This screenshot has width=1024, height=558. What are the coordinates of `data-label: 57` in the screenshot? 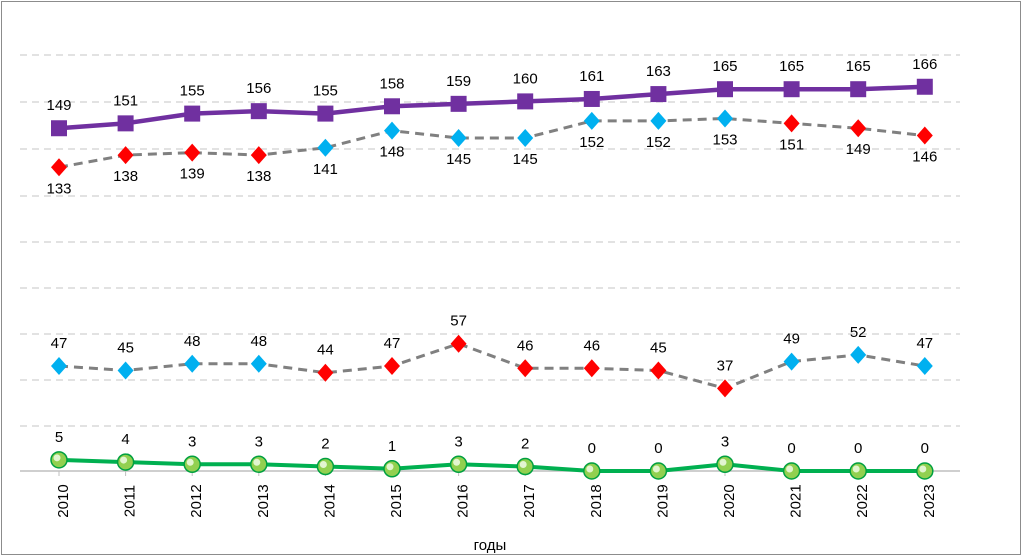 It's located at (458, 321).